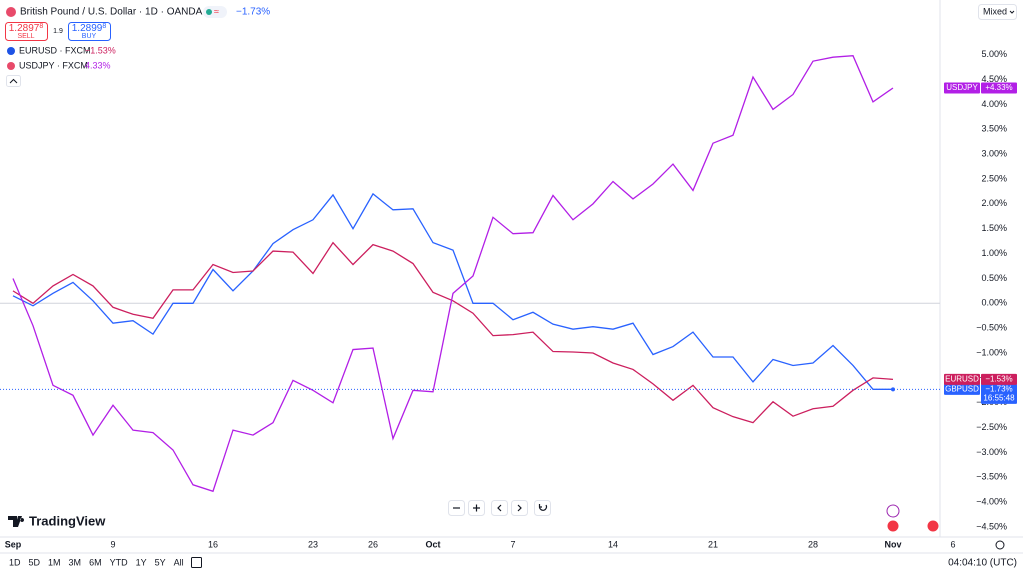 The image size is (1023, 573). I want to click on x-tick-label: Oct, so click(432, 544).